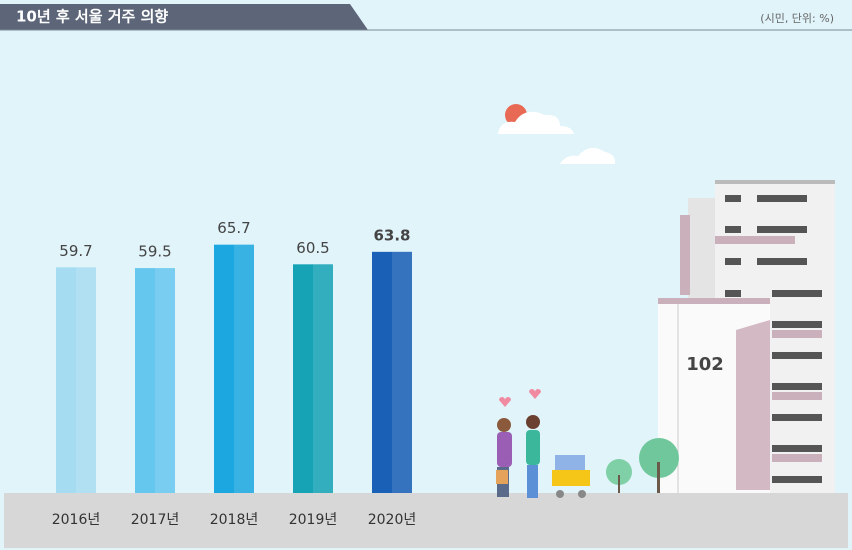  I want to click on value-label: 63.8, so click(391, 235).